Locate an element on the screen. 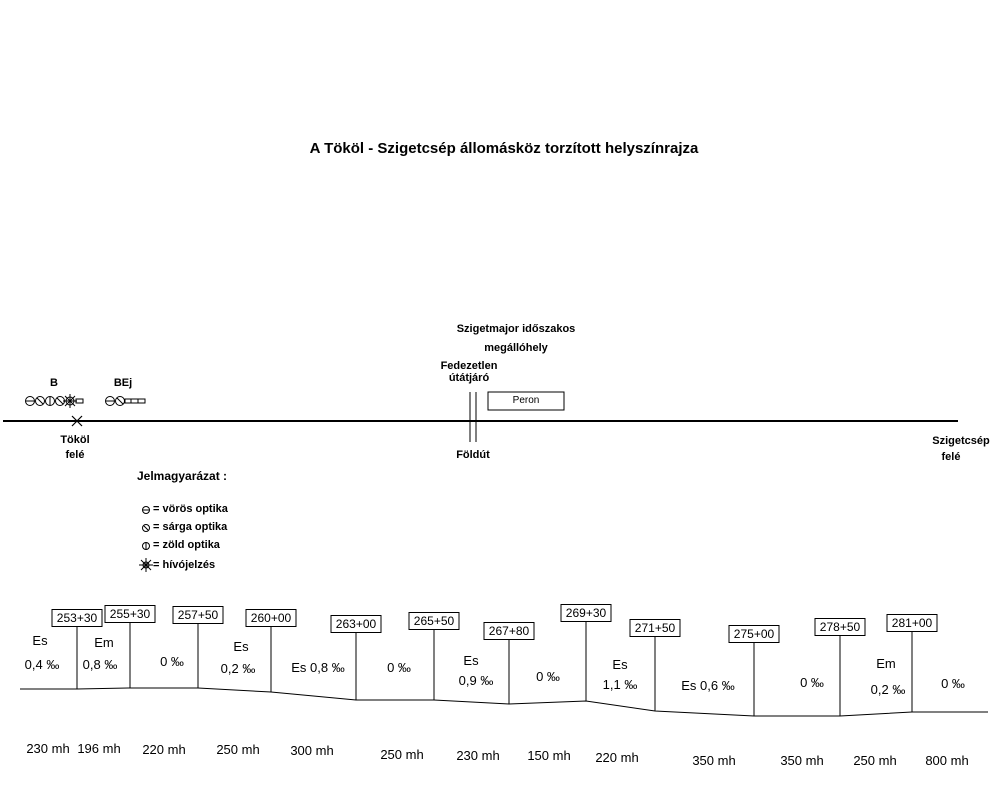 The width and height of the screenshot is (1008, 792). chainage-label: 263+00 is located at coordinates (356, 623).